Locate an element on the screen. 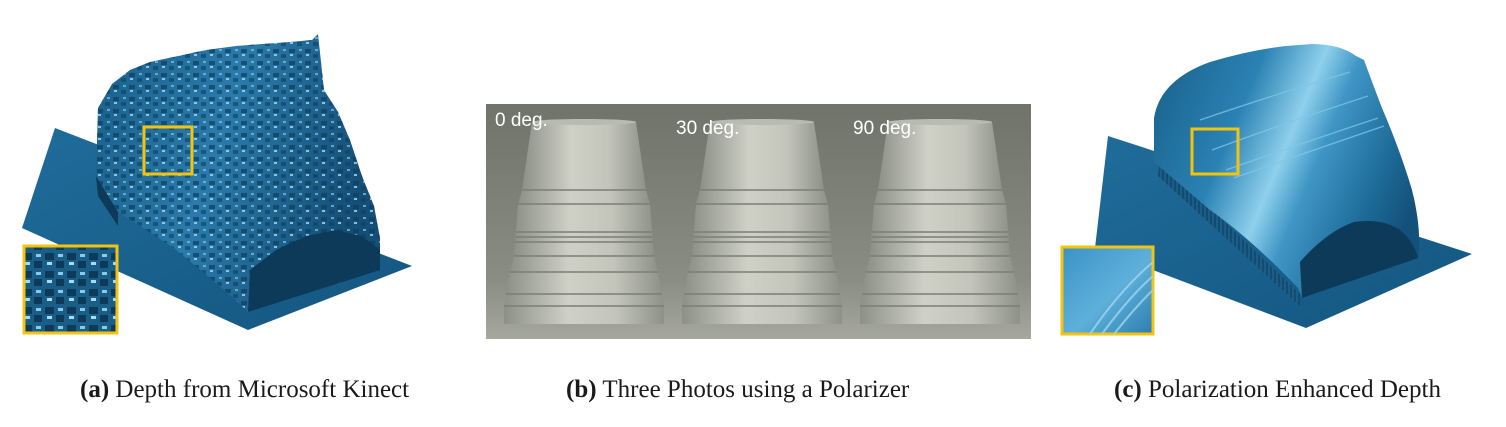 This screenshot has height=427, width=1506. caption-a: (a) Depth from Microsoft Kinect is located at coordinates (244, 390).